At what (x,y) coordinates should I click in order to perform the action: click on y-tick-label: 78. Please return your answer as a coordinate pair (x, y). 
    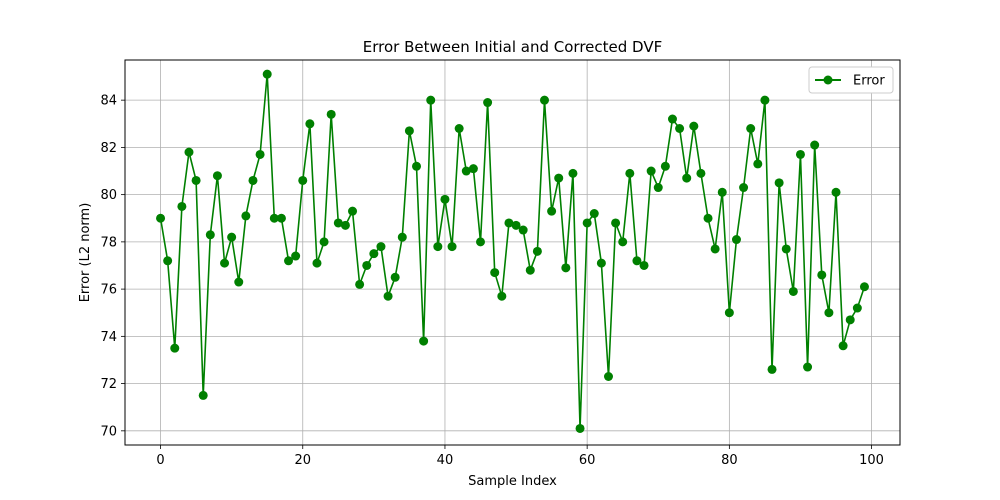
    Looking at the image, I should click on (108, 242).